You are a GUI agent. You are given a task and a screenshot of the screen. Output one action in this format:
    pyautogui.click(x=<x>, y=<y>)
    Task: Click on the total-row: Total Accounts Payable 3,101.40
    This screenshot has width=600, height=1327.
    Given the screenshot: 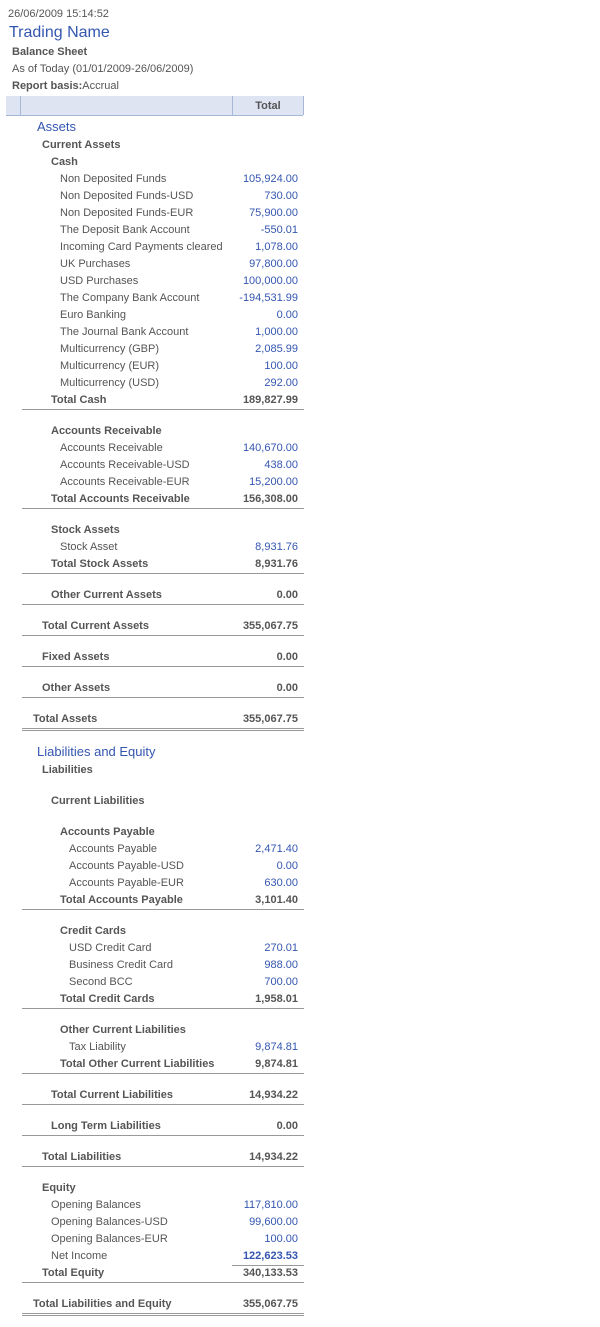 What is the action you would take?
    pyautogui.click(x=155, y=901)
    